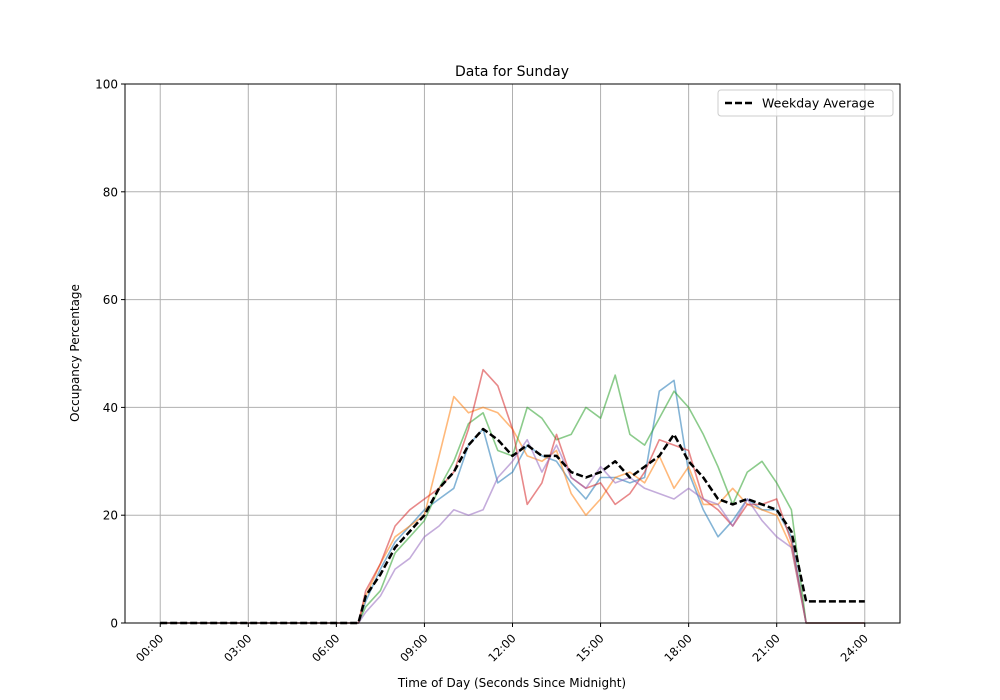 This screenshot has width=1000, height=700. Describe the element at coordinates (75, 353) in the screenshot. I see `y-axis-label: Occupancy Percentage` at that location.